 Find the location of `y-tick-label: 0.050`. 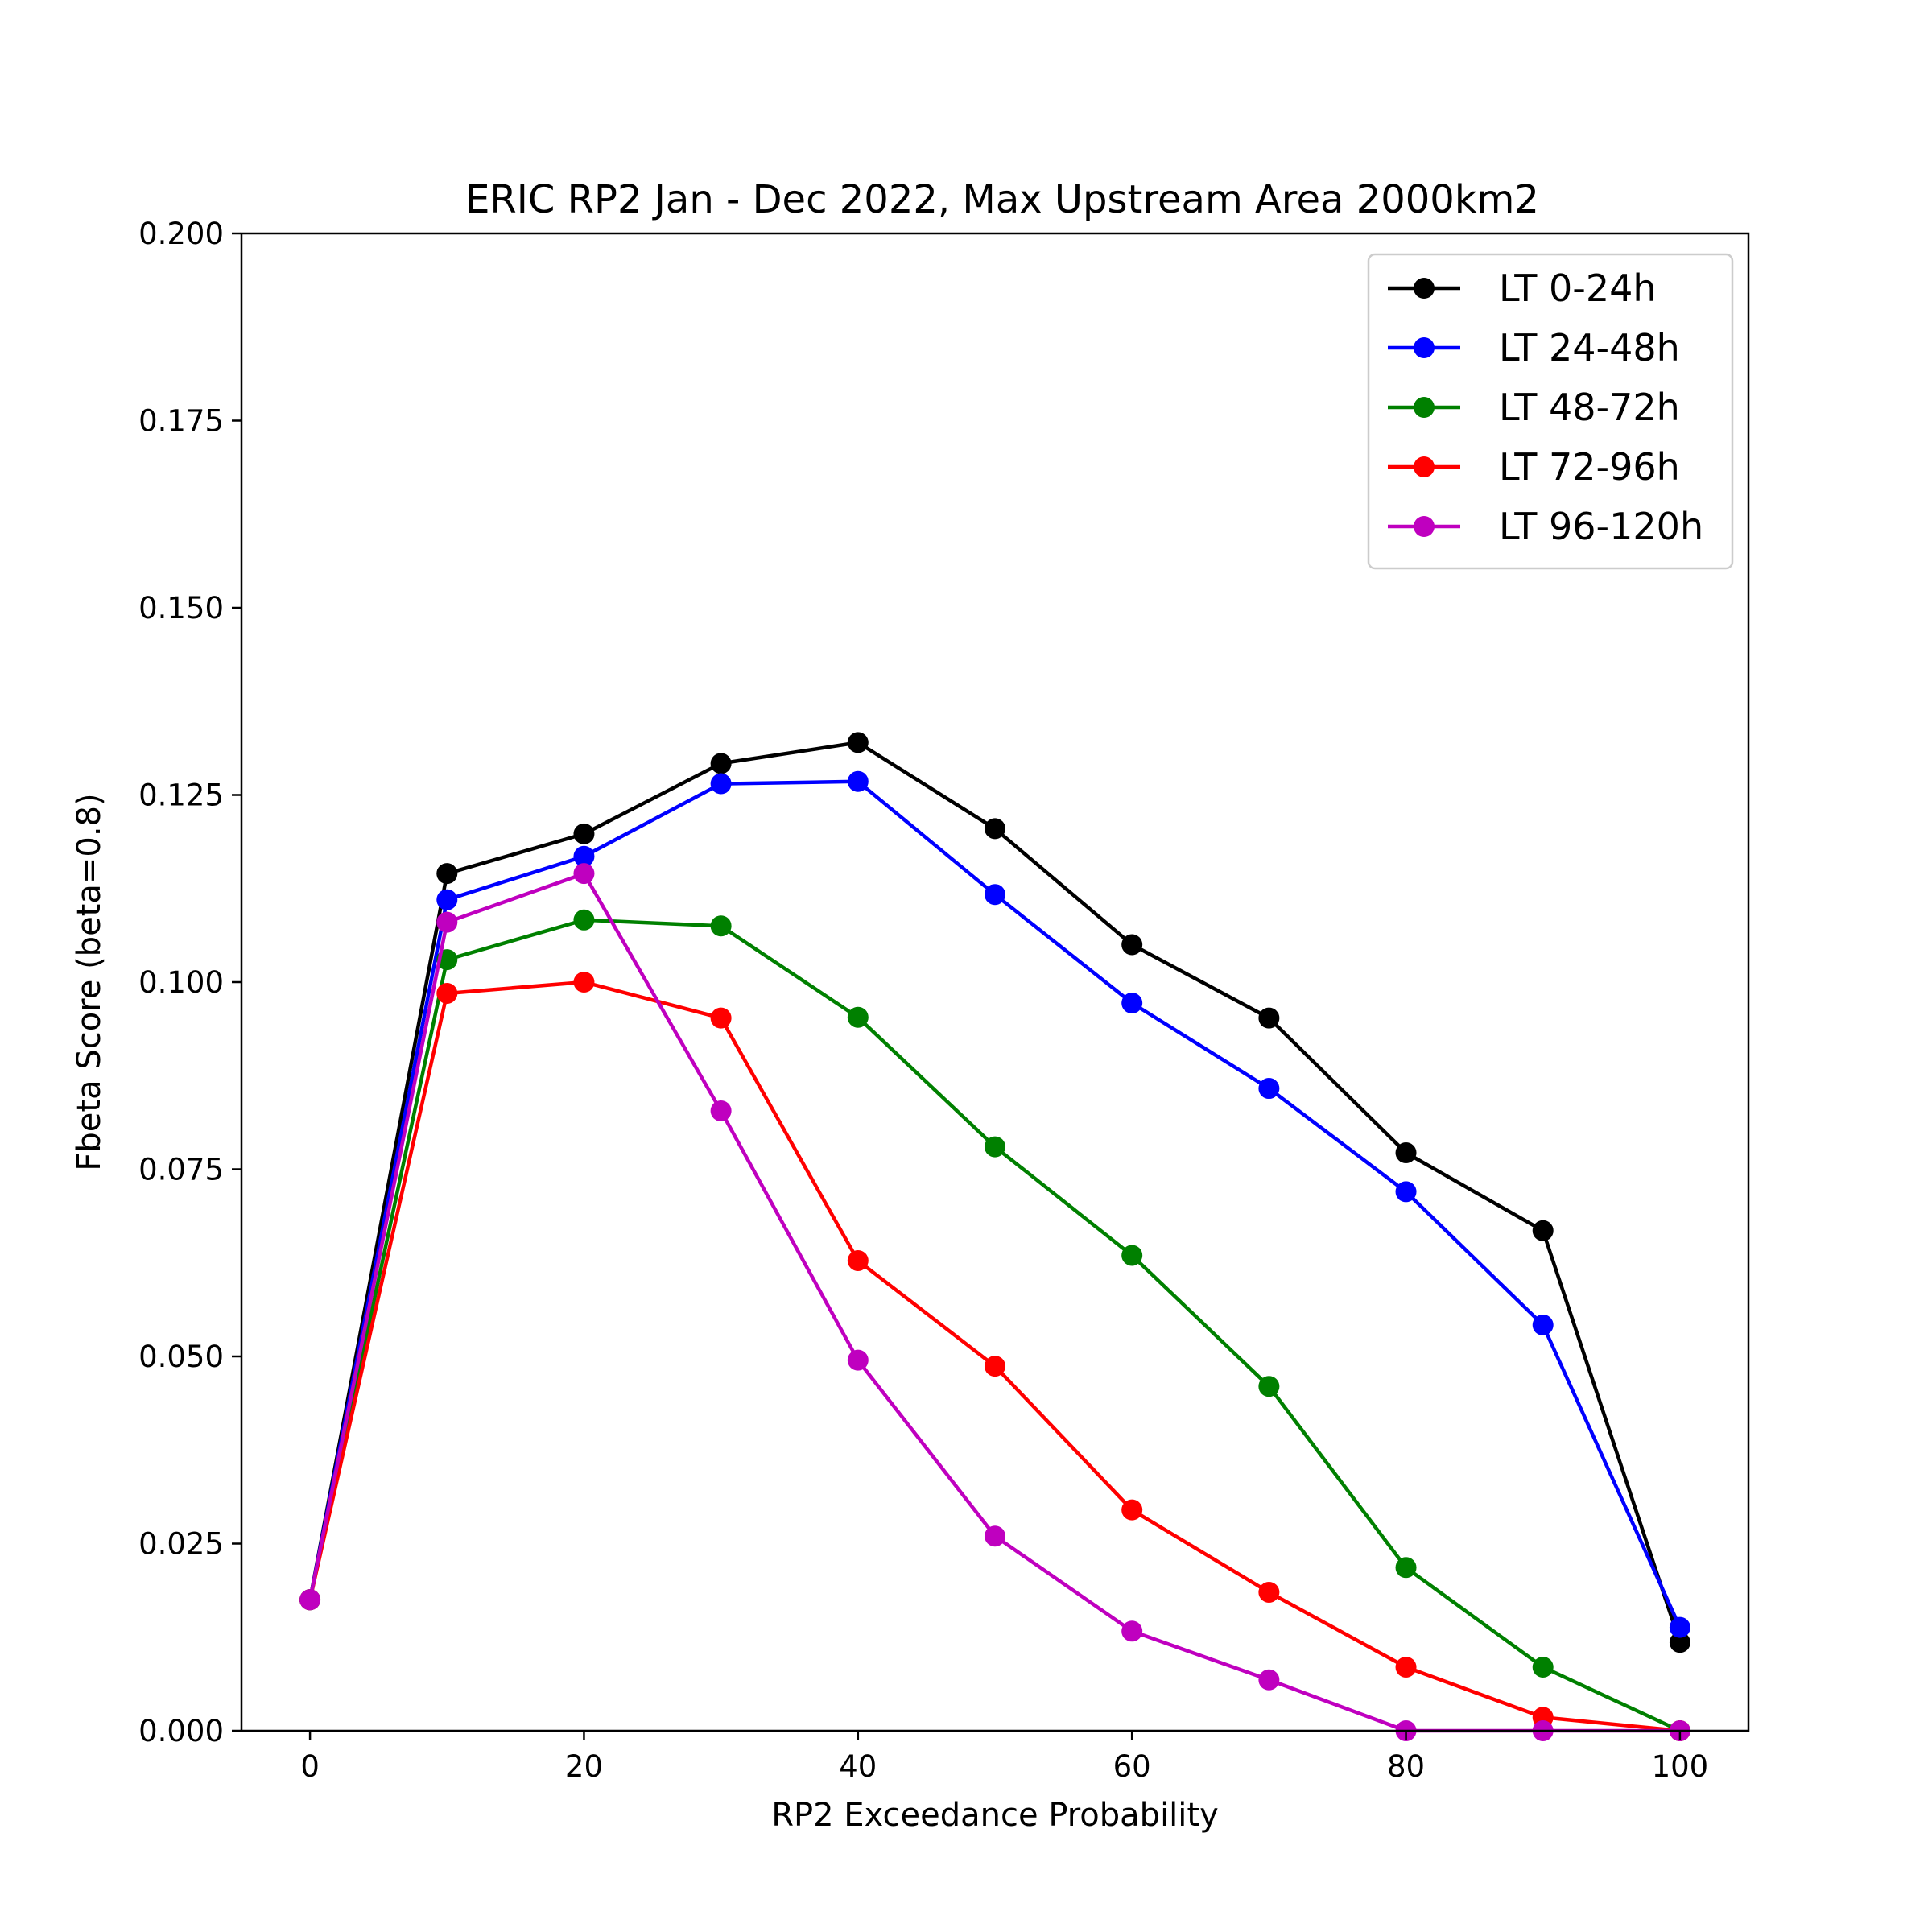

y-tick-label: 0.050 is located at coordinates (181, 1357).